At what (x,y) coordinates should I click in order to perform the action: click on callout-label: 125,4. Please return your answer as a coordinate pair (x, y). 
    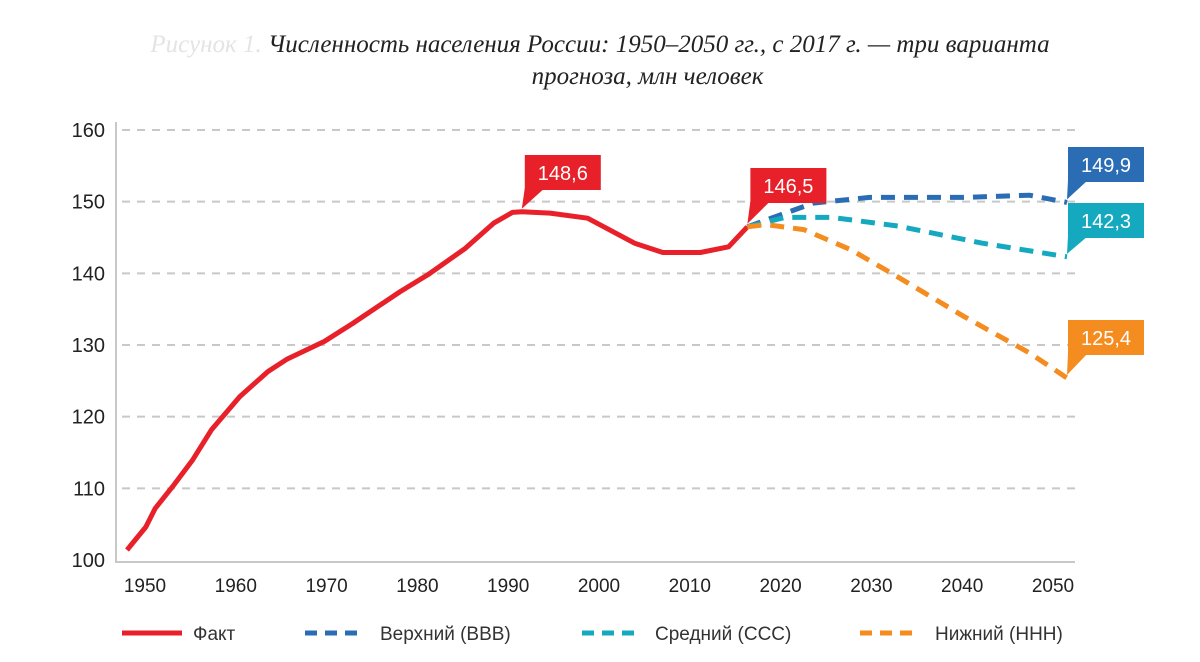
    Looking at the image, I should click on (1106, 339).